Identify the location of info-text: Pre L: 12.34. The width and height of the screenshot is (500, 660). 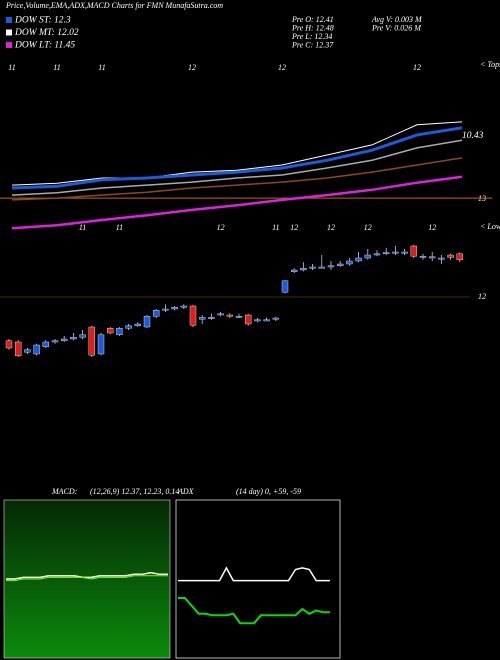
(311, 36).